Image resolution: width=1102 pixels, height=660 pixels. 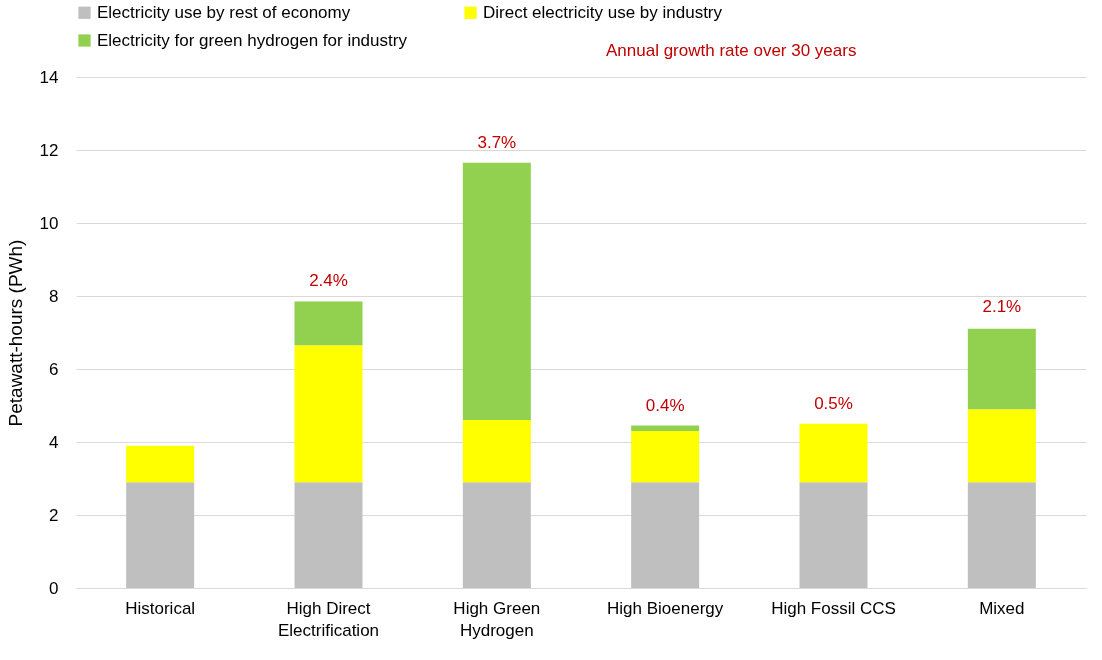 I want to click on annotation: 0.5%, so click(x=833, y=403).